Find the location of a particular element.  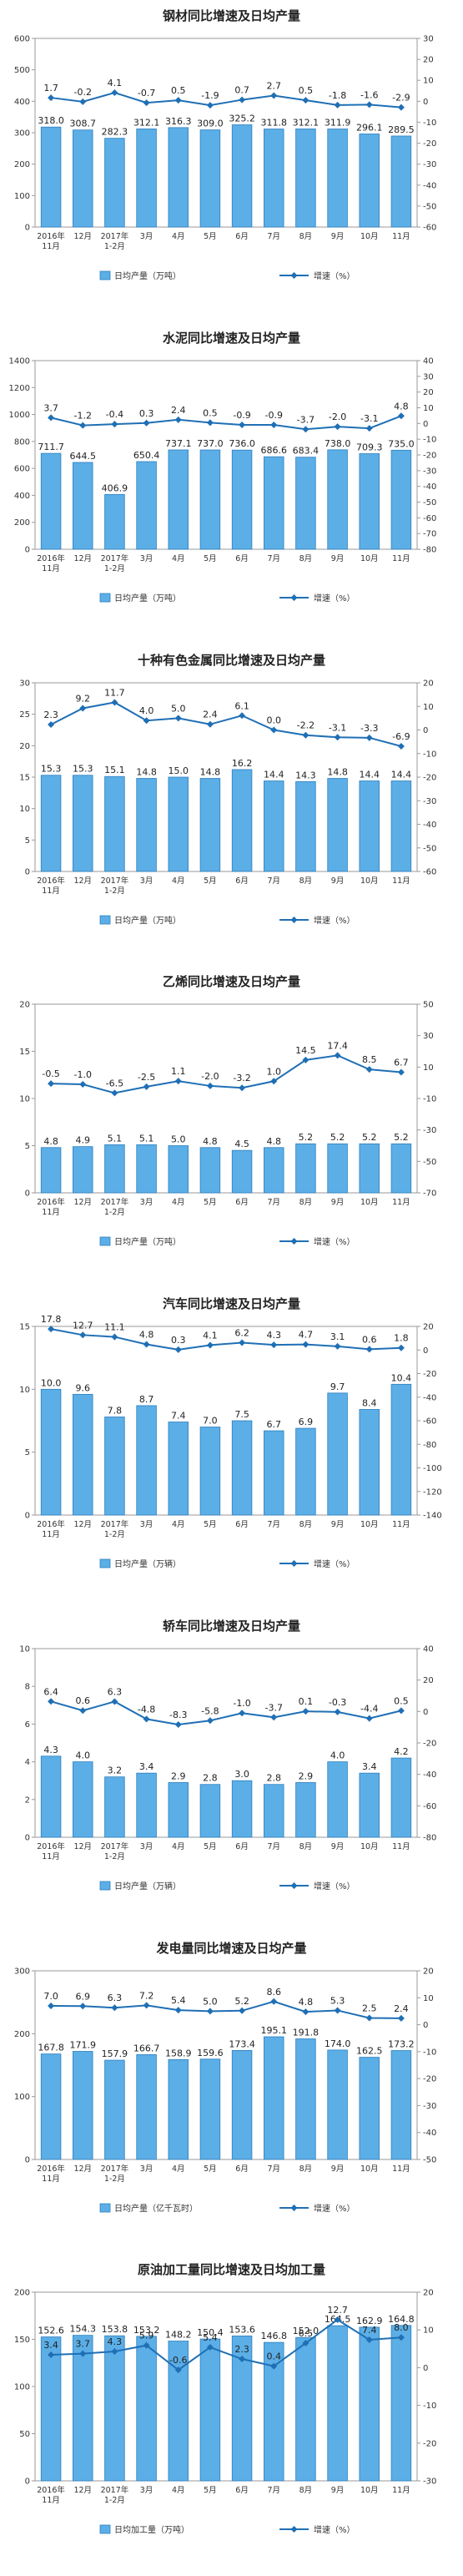

right-axis-tick-label: -30 is located at coordinates (430, 801).